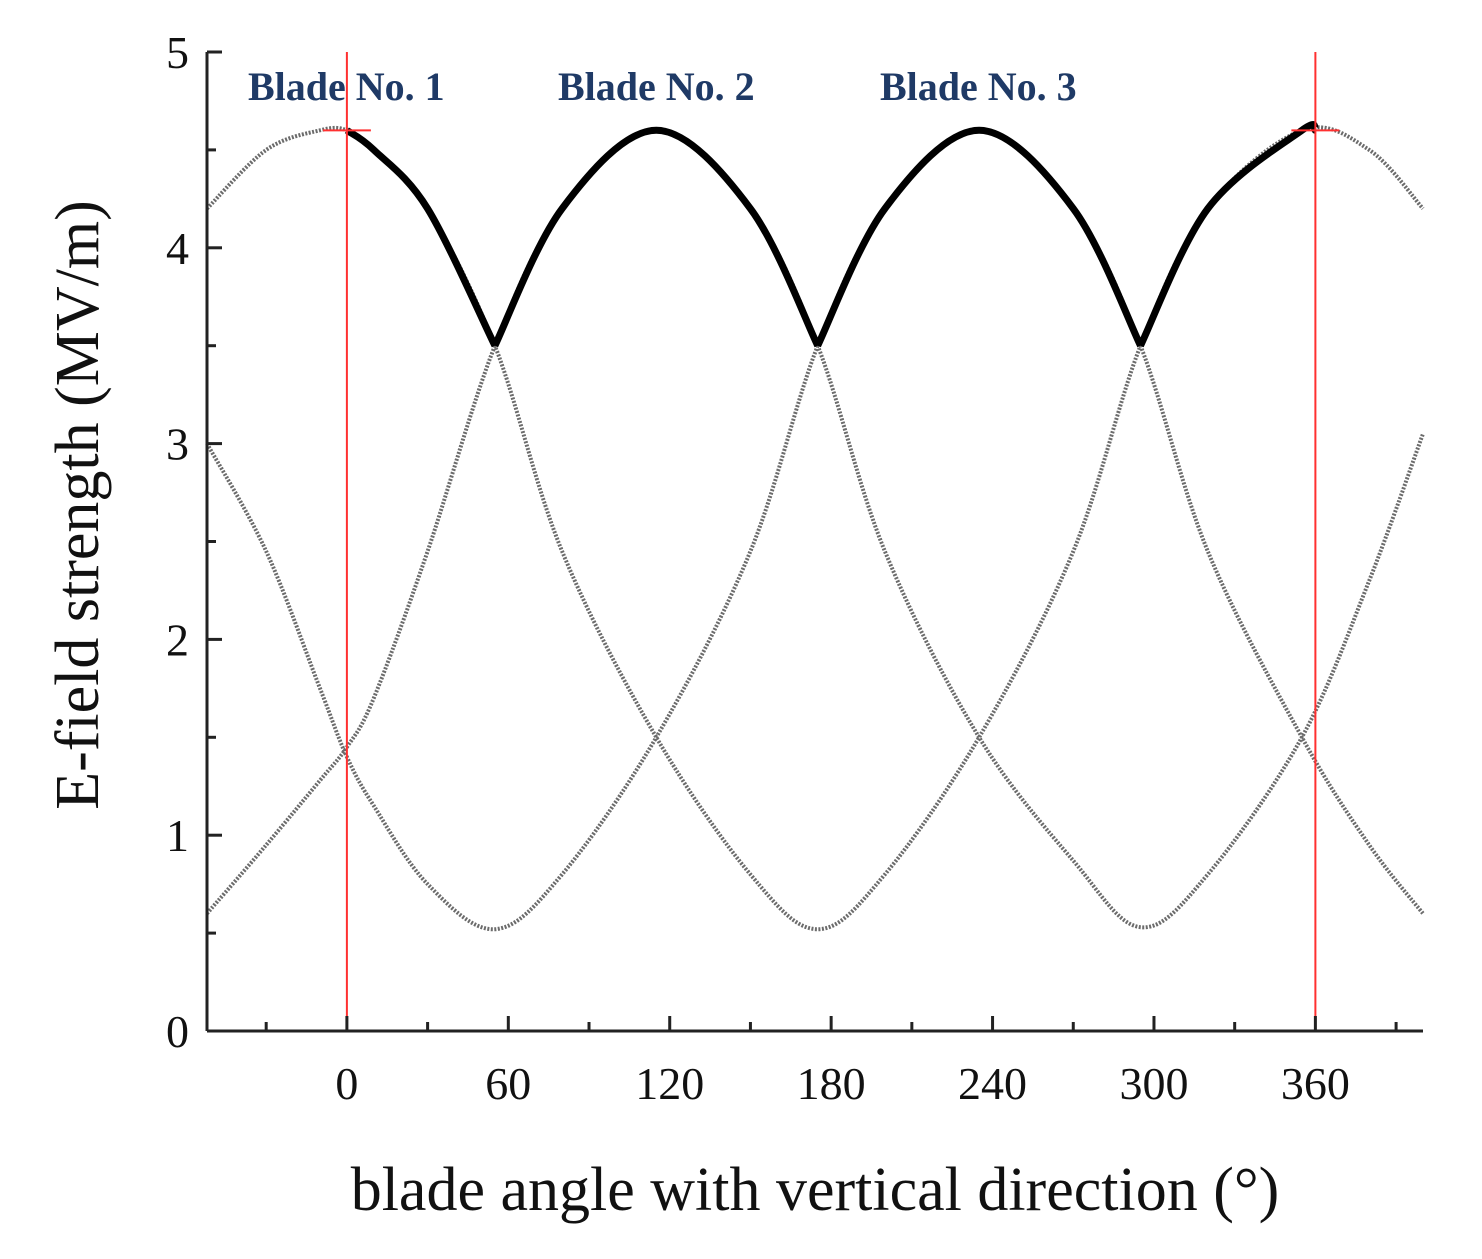 The width and height of the screenshot is (1482, 1259). Describe the element at coordinates (815, 1190) in the screenshot. I see `x-axis-title: blade angle with vertical direction (°)` at that location.